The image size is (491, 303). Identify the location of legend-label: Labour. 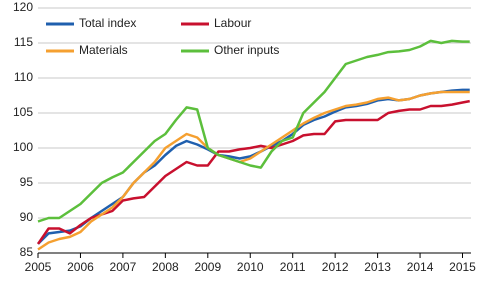
(232, 23).